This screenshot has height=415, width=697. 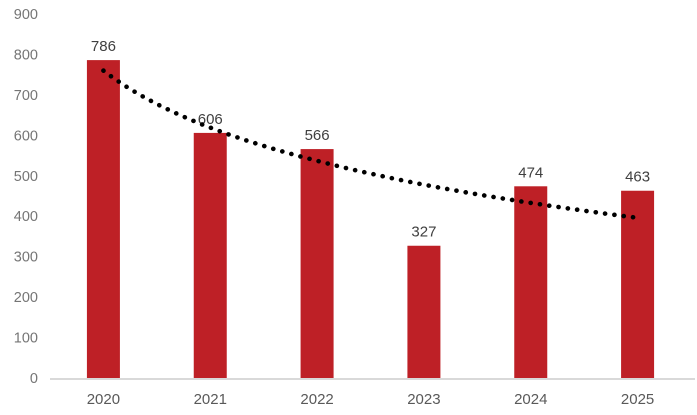 What do you see at coordinates (424, 311) in the screenshot?
I see `bar-2023` at bounding box center [424, 311].